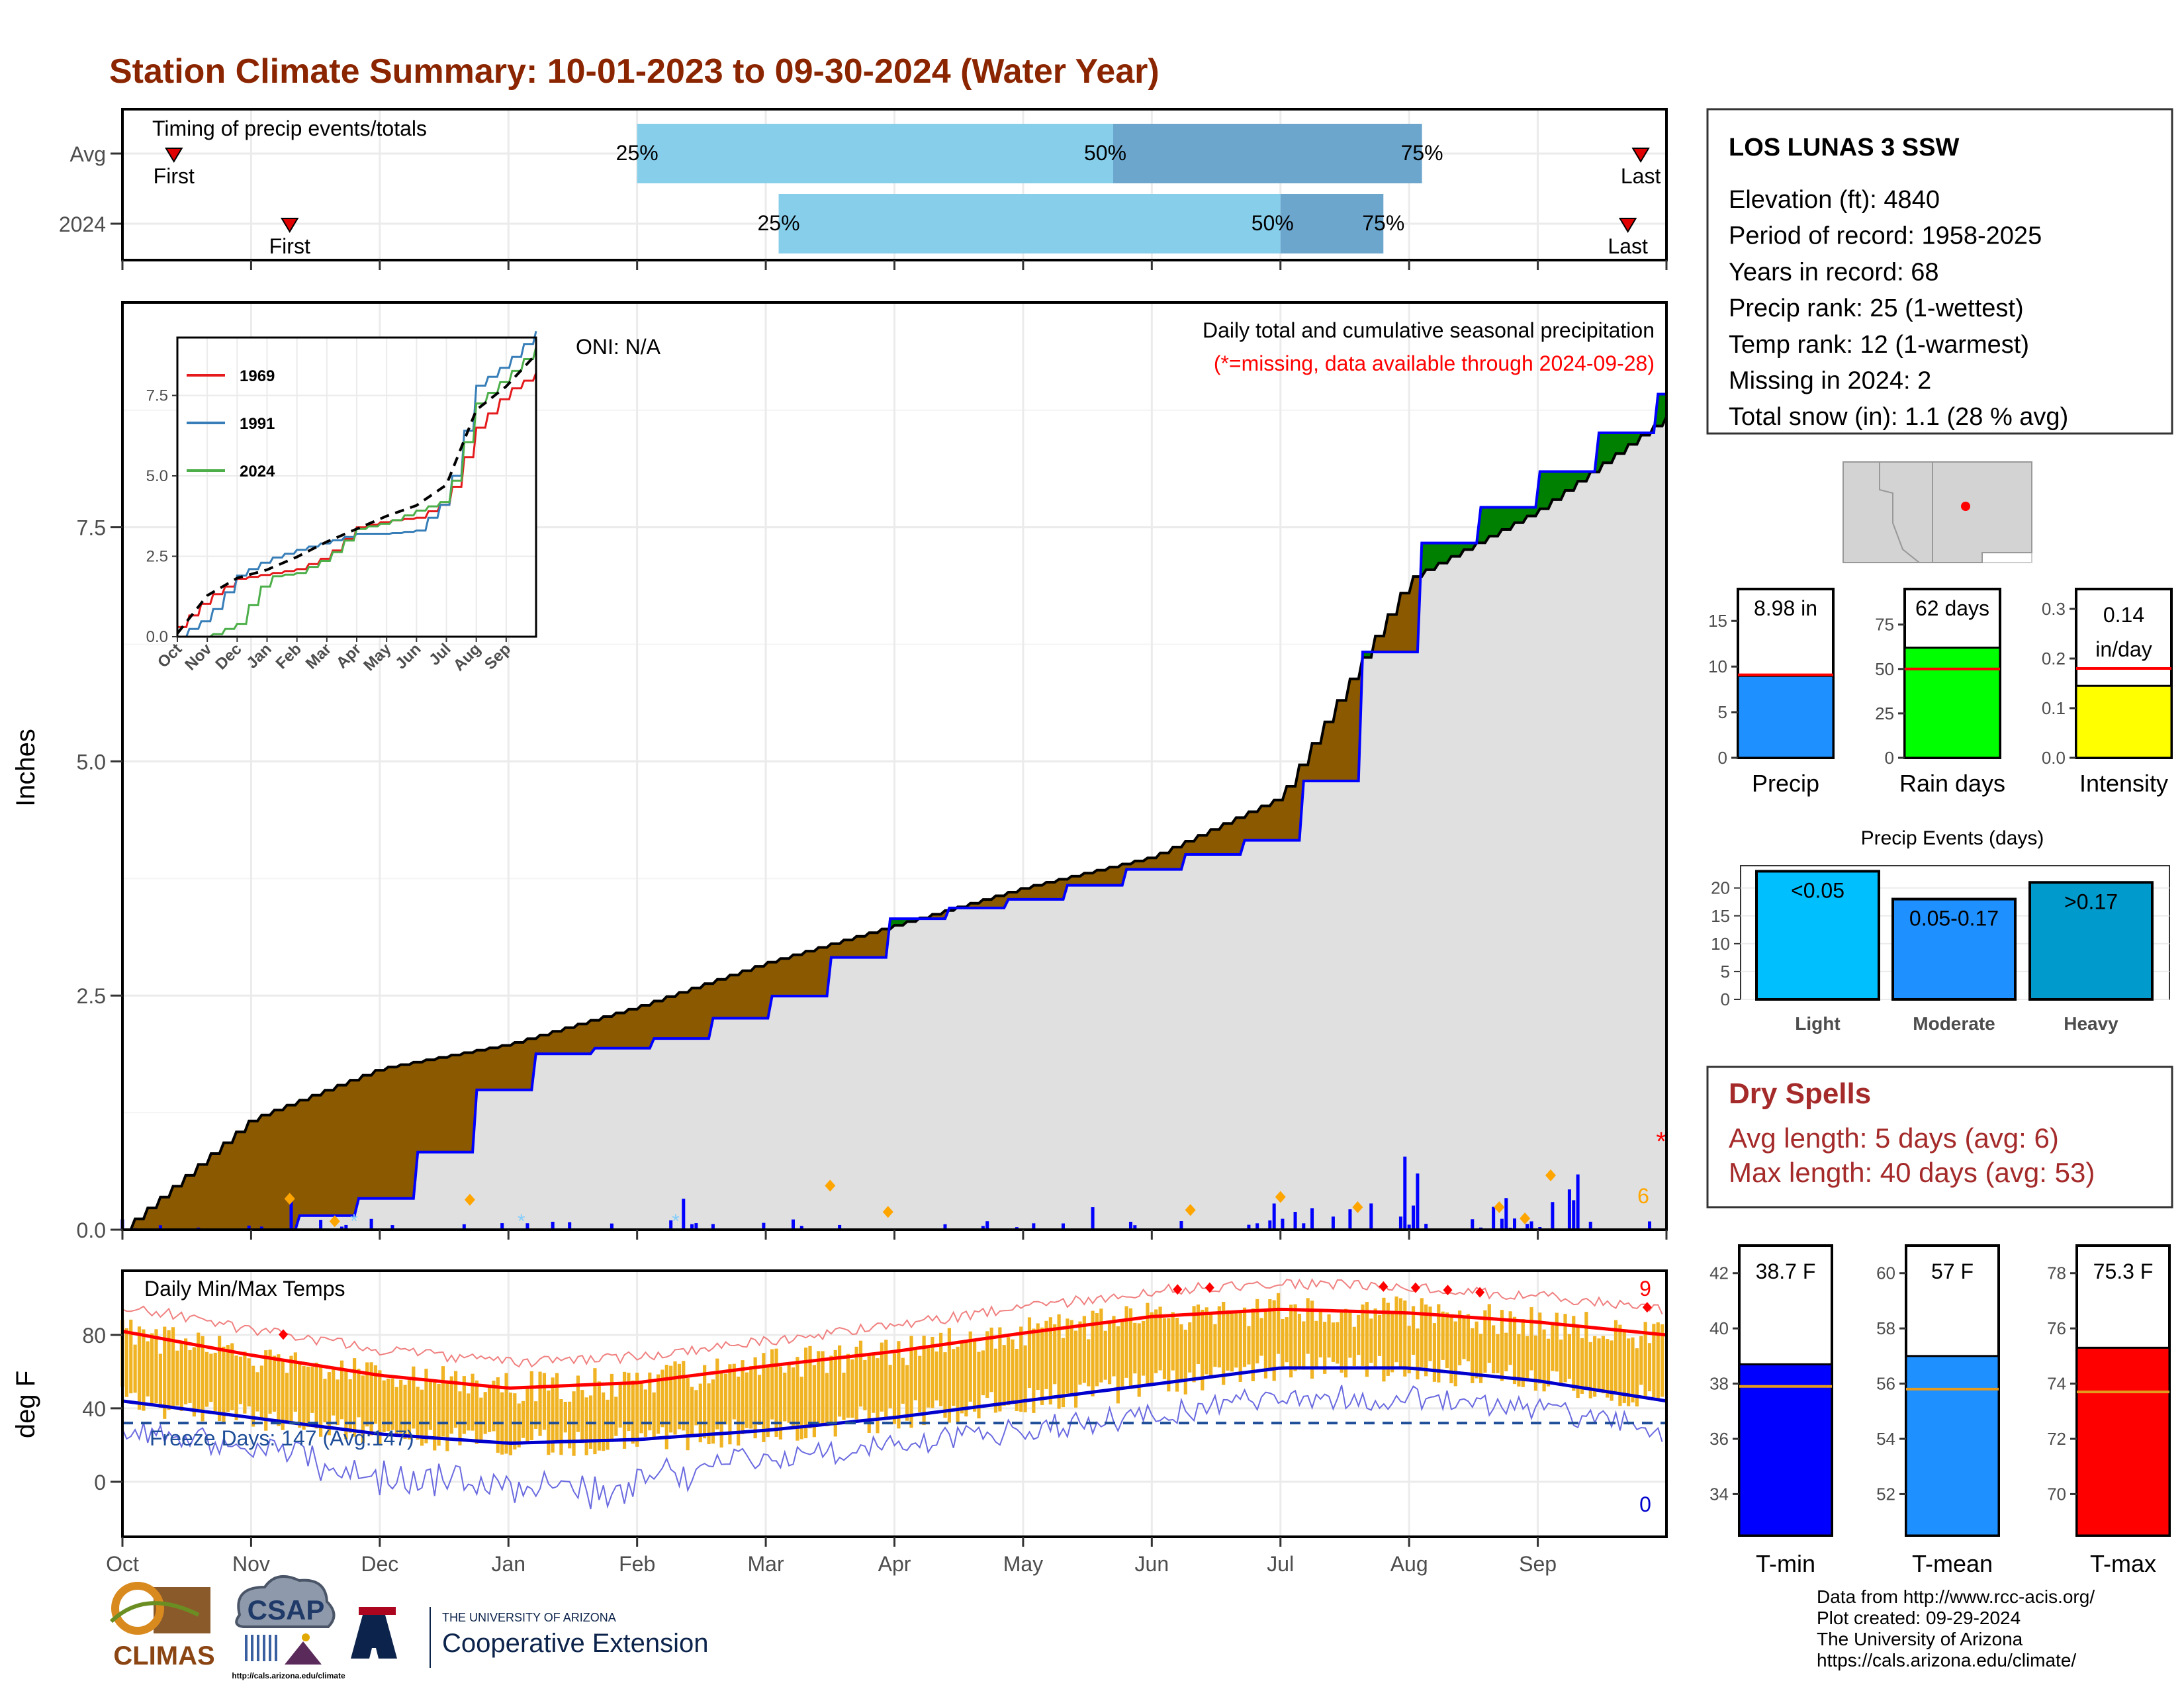 This screenshot has height=1691, width=2184. Describe the element at coordinates (1879, 345) in the screenshot. I see `station-info-line: Temp rank: 12 (1-warmest)` at that location.